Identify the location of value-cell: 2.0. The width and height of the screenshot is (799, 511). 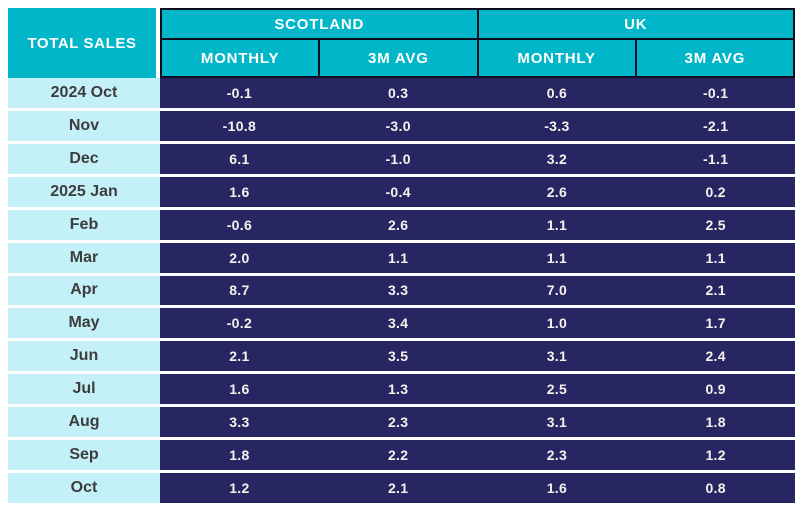
(239, 257).